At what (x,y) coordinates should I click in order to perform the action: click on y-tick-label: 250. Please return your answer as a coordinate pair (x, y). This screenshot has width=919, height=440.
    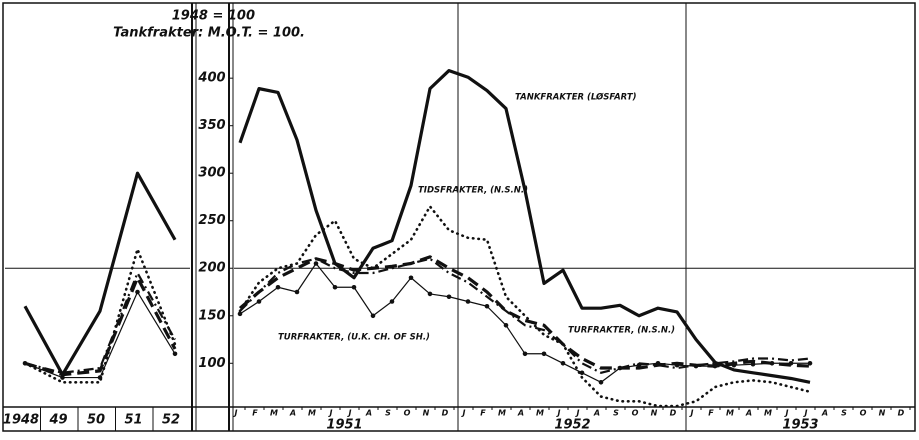
    Looking at the image, I should click on (211, 220).